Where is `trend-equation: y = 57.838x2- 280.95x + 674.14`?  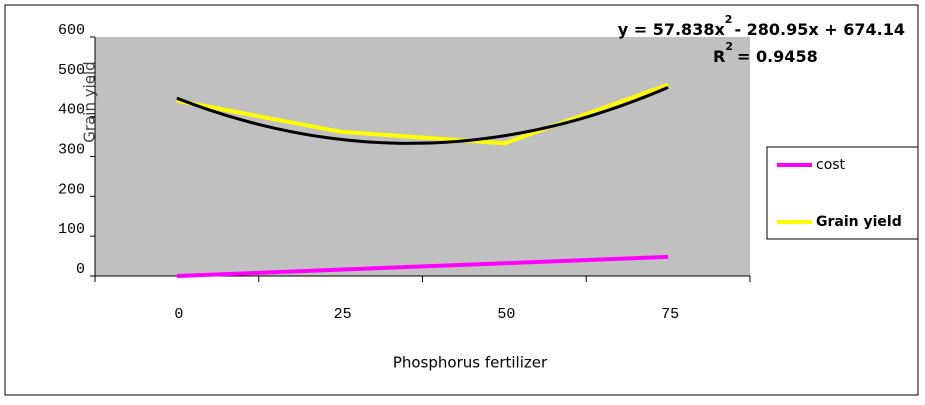
trend-equation: y = 57.838x2- 280.95x + 674.14 is located at coordinates (761, 26).